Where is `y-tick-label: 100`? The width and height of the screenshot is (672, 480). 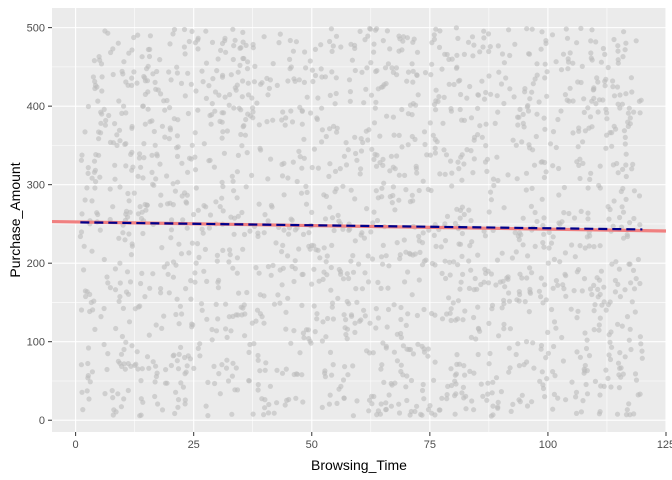 y-tick-label: 100 is located at coordinates (36, 343).